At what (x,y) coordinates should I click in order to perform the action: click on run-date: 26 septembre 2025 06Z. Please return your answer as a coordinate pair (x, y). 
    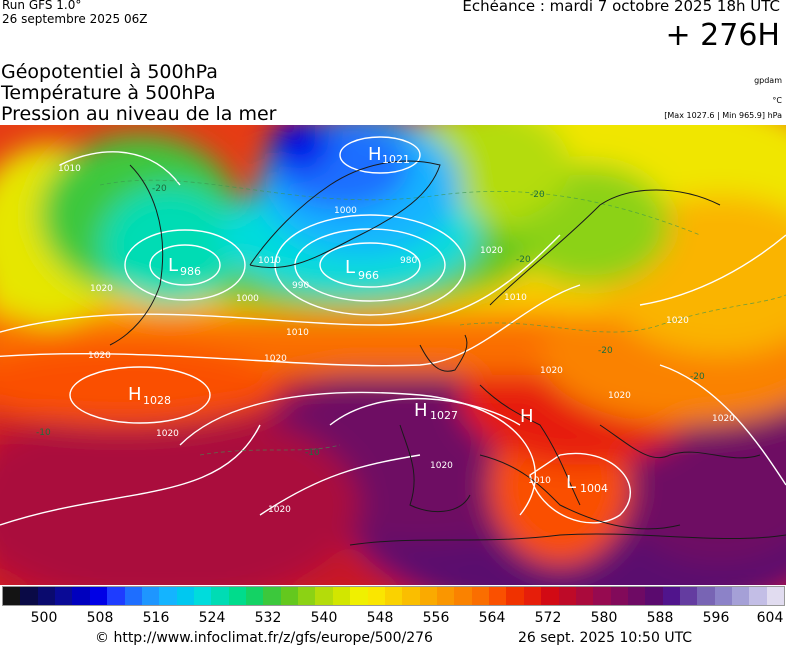
    Looking at the image, I should click on (75, 19).